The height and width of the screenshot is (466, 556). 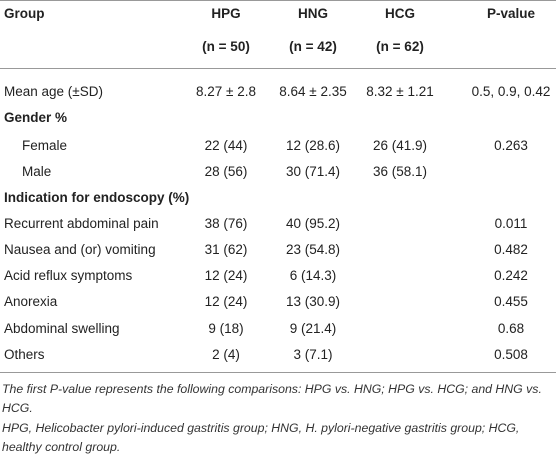 What do you see at coordinates (226, 46) in the screenshot?
I see `header-n: (n = 50)` at bounding box center [226, 46].